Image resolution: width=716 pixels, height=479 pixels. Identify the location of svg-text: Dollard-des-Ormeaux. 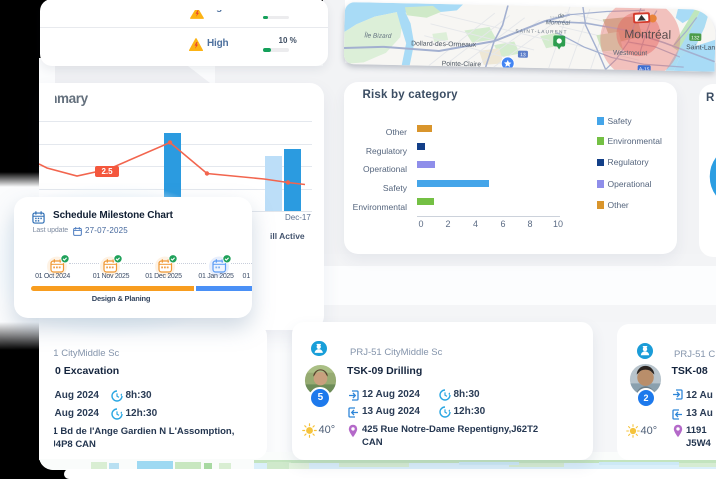
(444, 44).